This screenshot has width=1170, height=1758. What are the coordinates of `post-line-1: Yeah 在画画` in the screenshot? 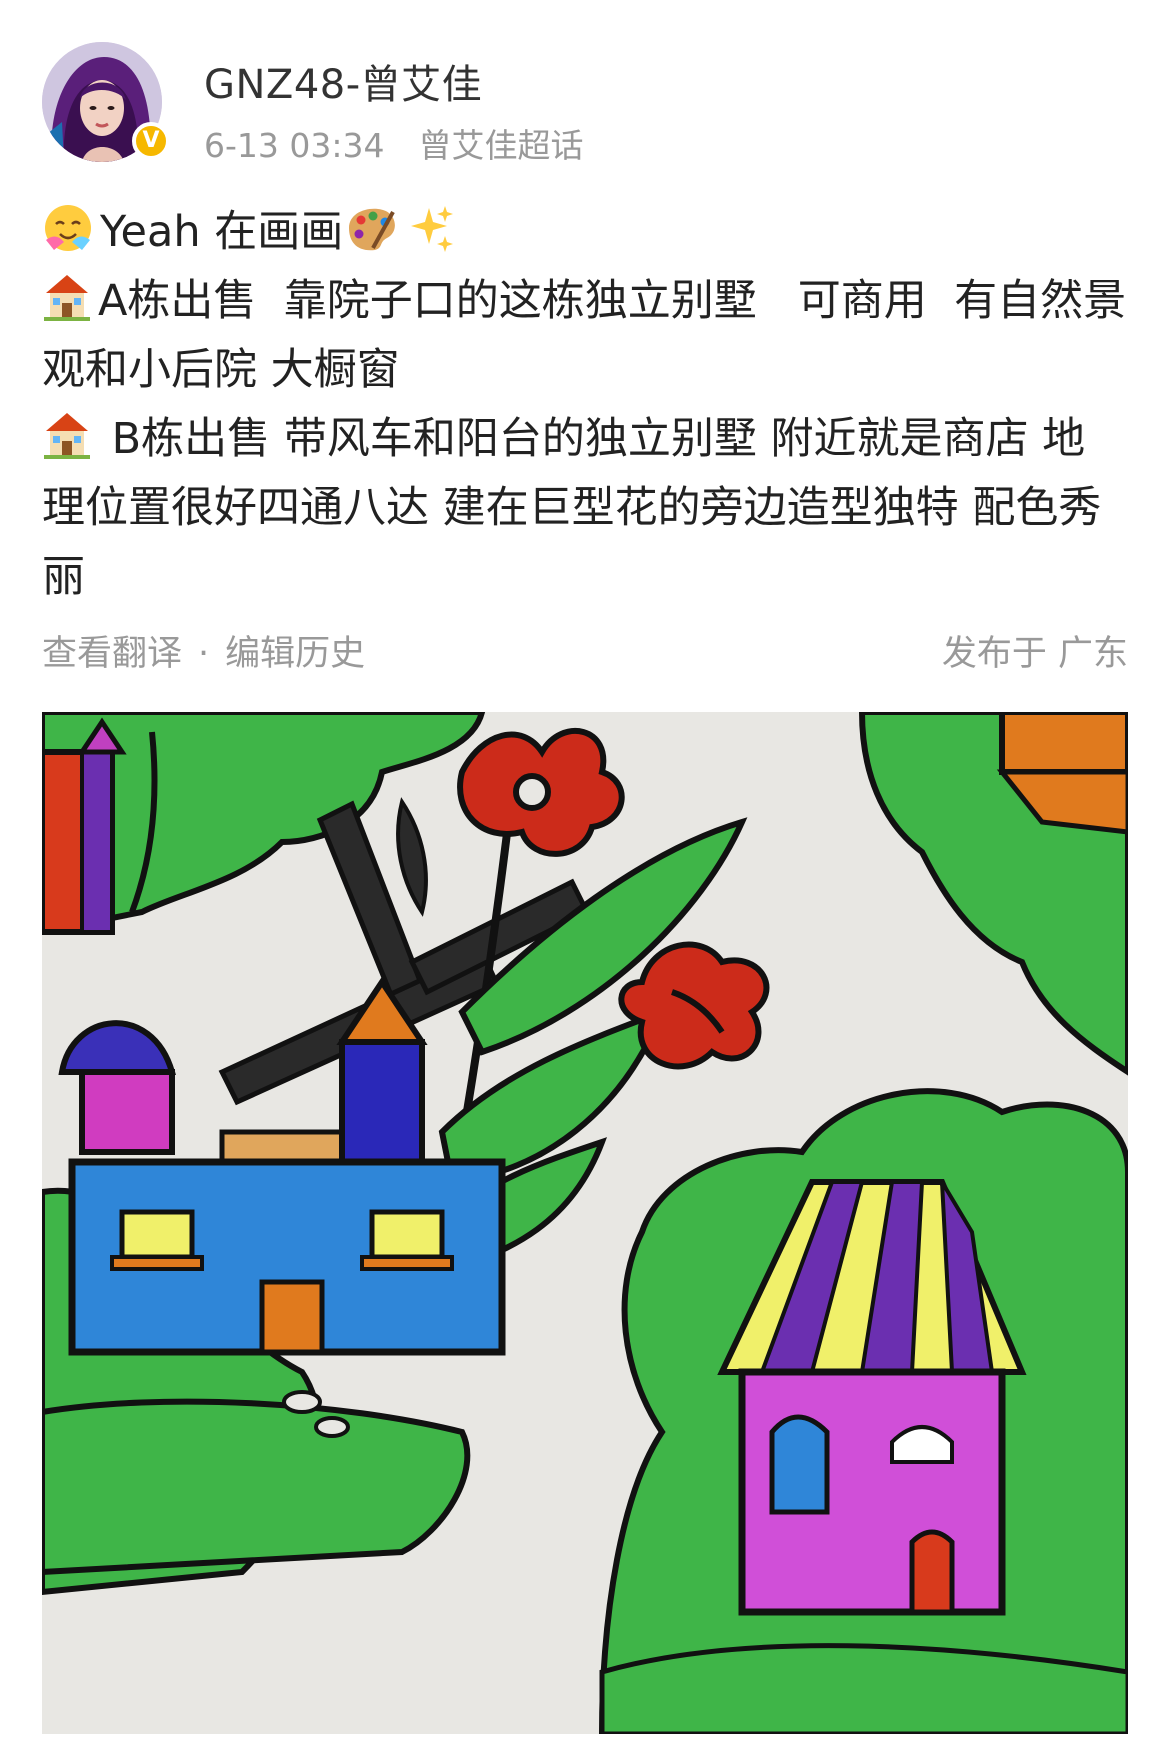 It's located at (585, 232).